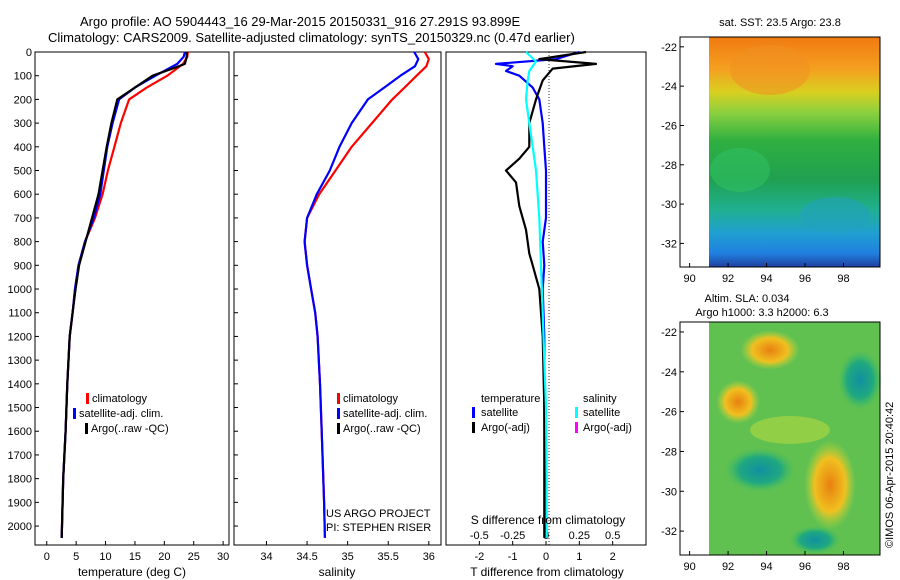 Image resolution: width=900 pixels, height=580 pixels. I want to click on salinity-depth-ticks, so click(236, 289).